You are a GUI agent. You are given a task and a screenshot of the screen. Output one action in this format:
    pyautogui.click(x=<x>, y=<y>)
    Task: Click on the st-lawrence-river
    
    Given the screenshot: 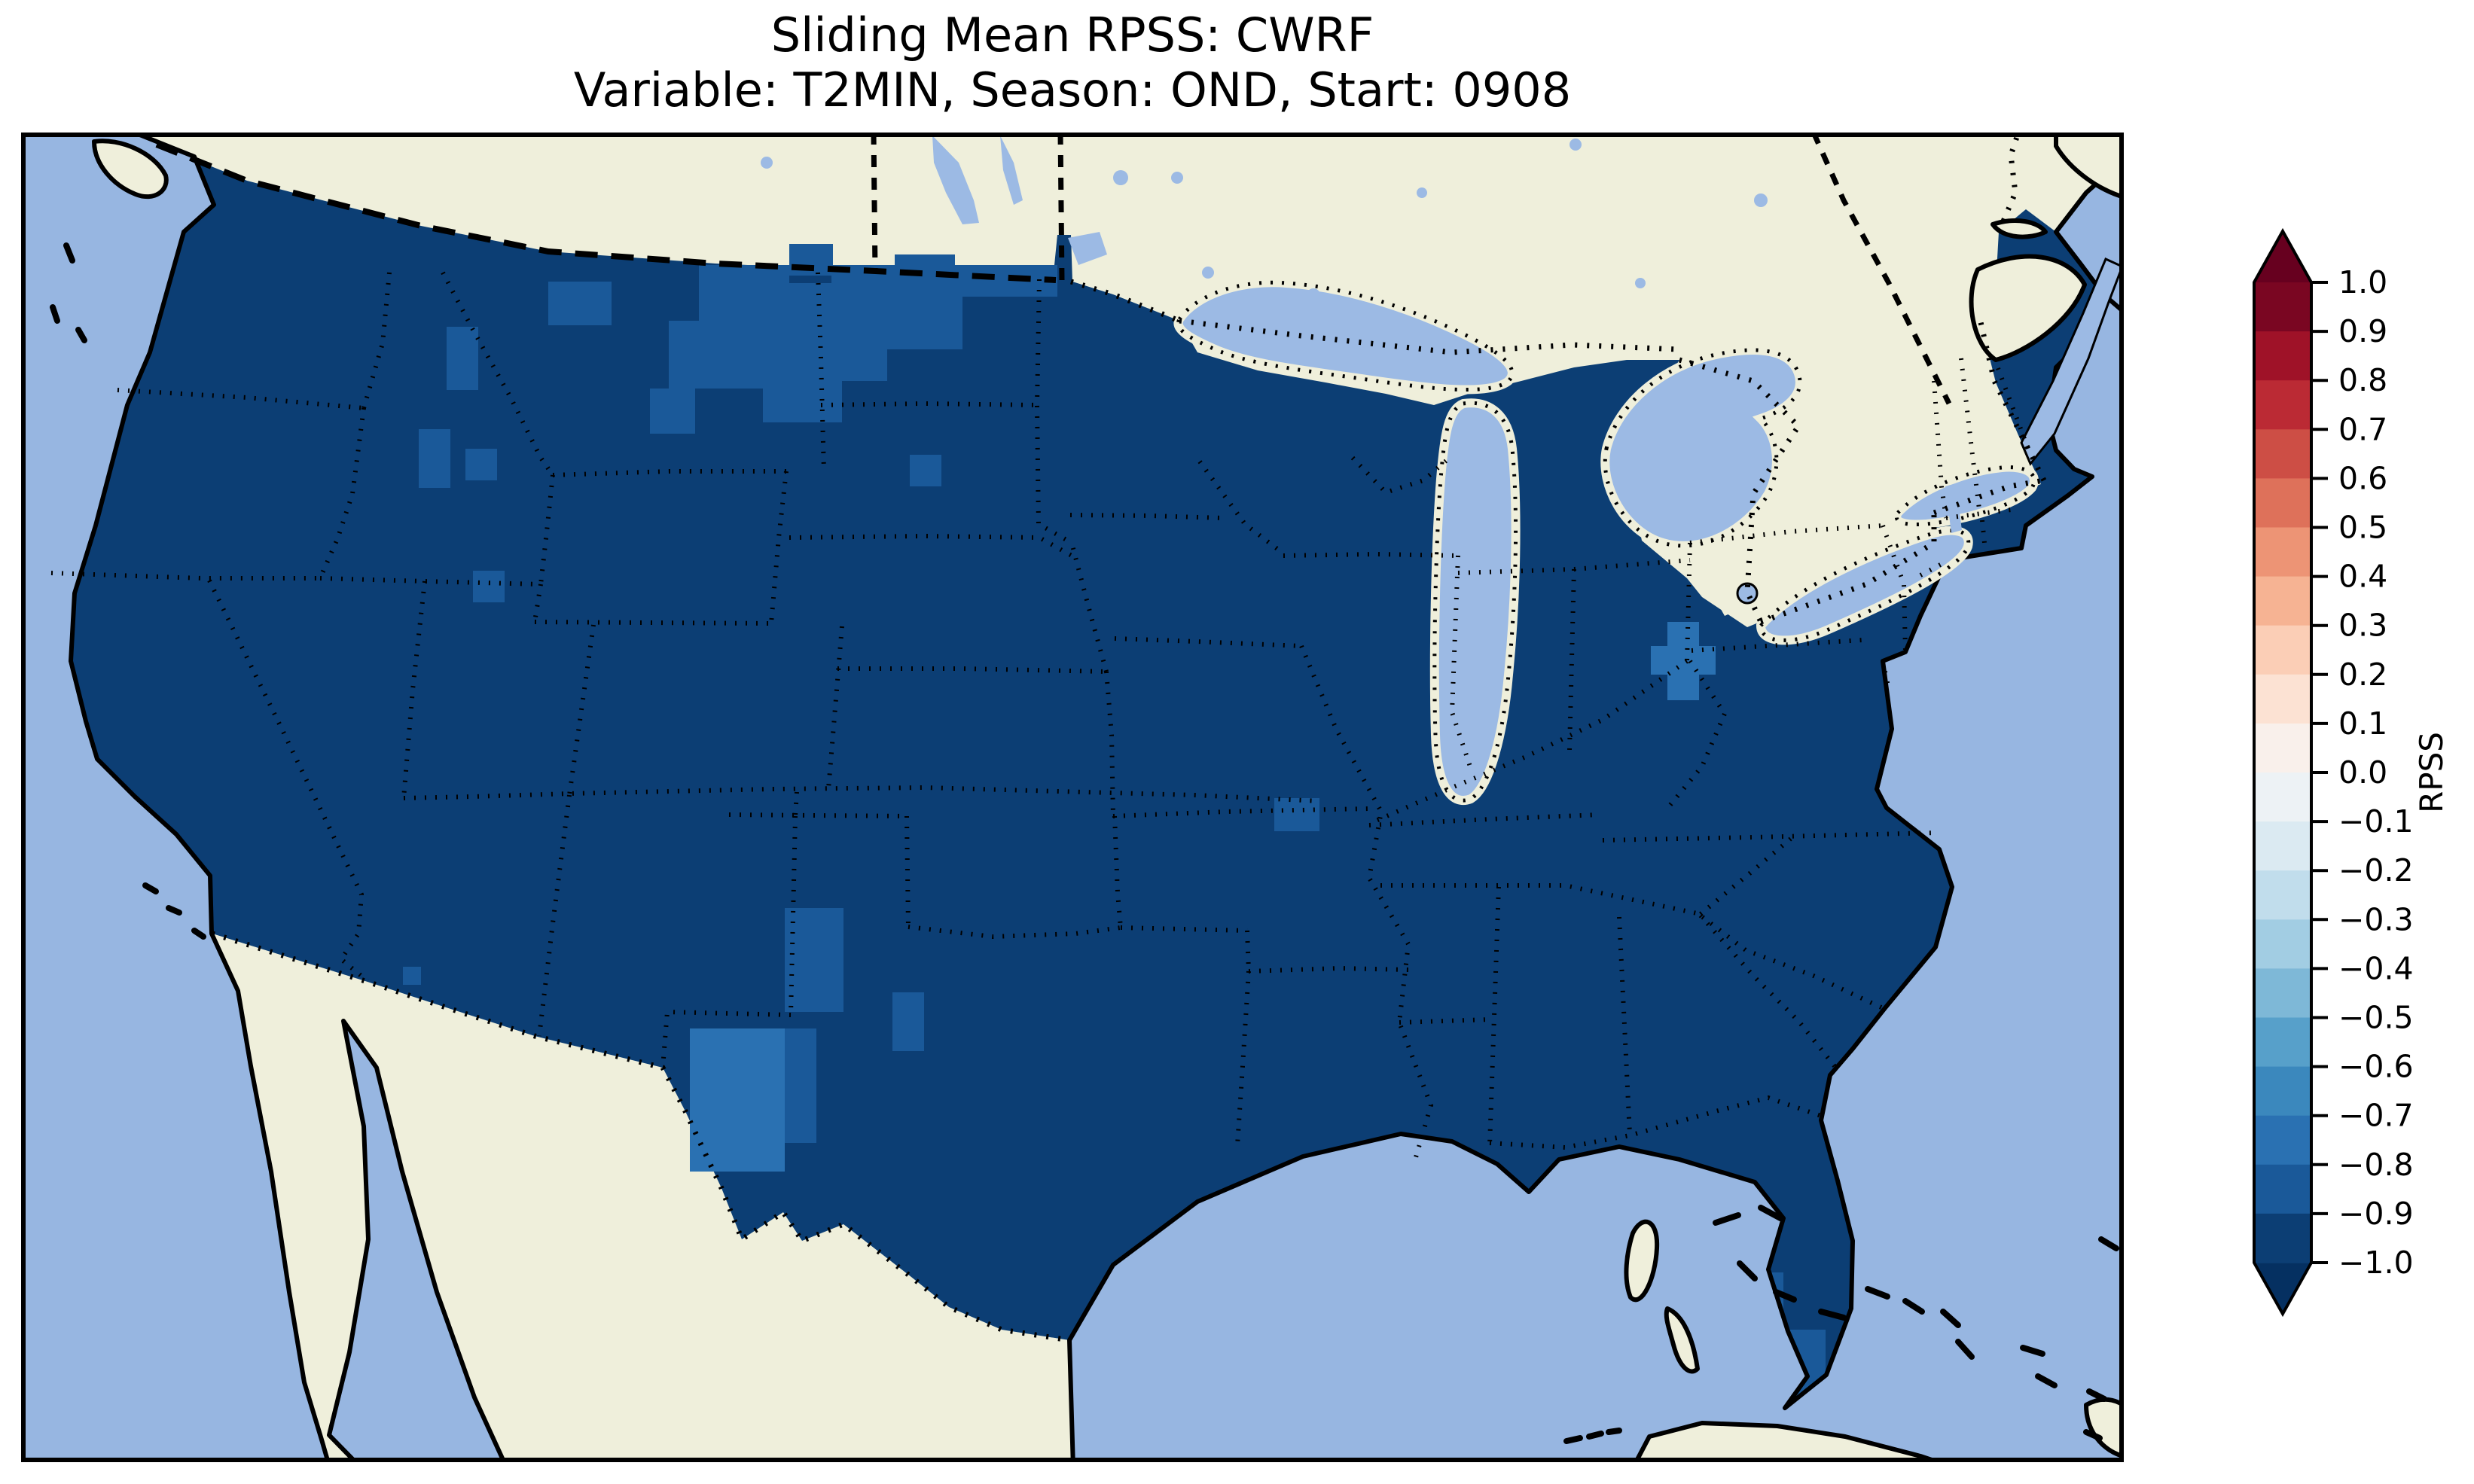 What is the action you would take?
    pyautogui.click(x=2072, y=361)
    